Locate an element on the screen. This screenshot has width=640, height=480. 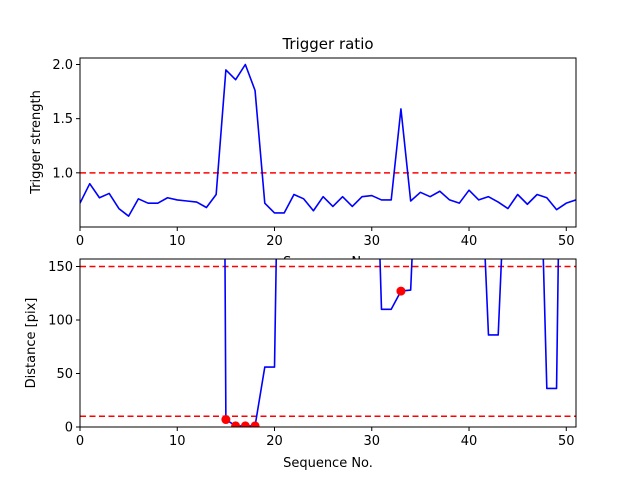
chart-title: Trigger ratio is located at coordinates (327, 44).